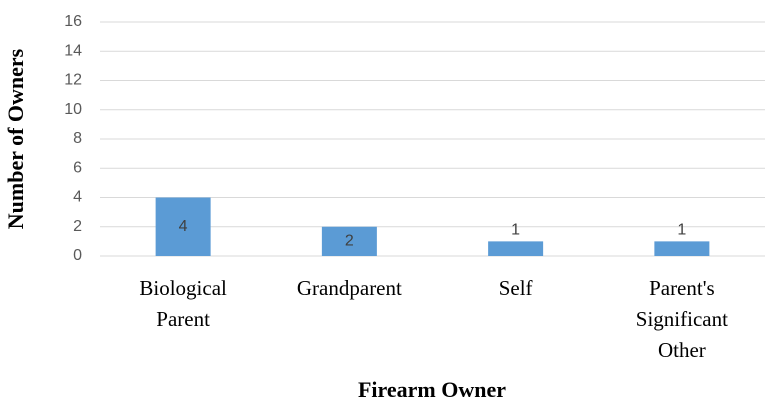 Image resolution: width=784 pixels, height=405 pixels. I want to click on x-tick-label: Self, so click(516, 288).